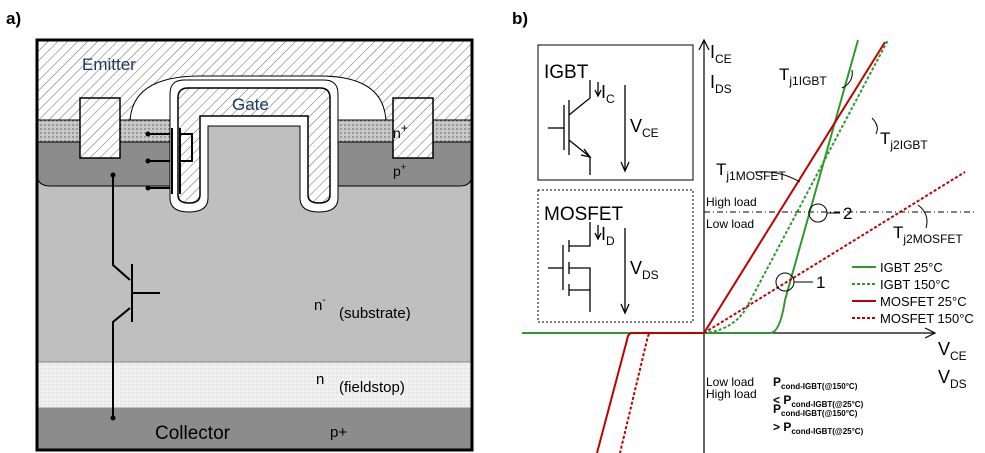  I want to click on region-label: (fieldstop), so click(372, 387).